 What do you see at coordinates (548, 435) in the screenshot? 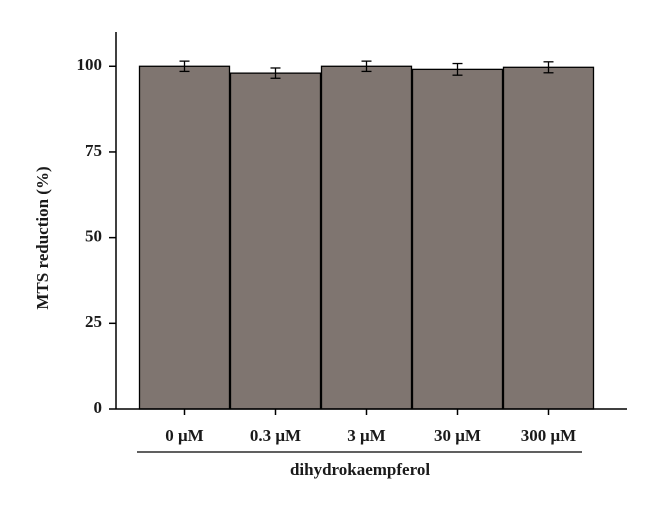
I see `x-tick-label: 300 μM` at bounding box center [548, 435].